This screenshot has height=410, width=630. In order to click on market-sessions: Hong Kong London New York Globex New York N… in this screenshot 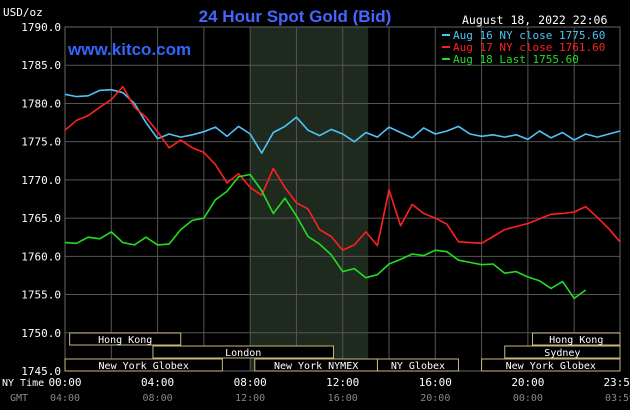, I will do `click(342, 352)`.